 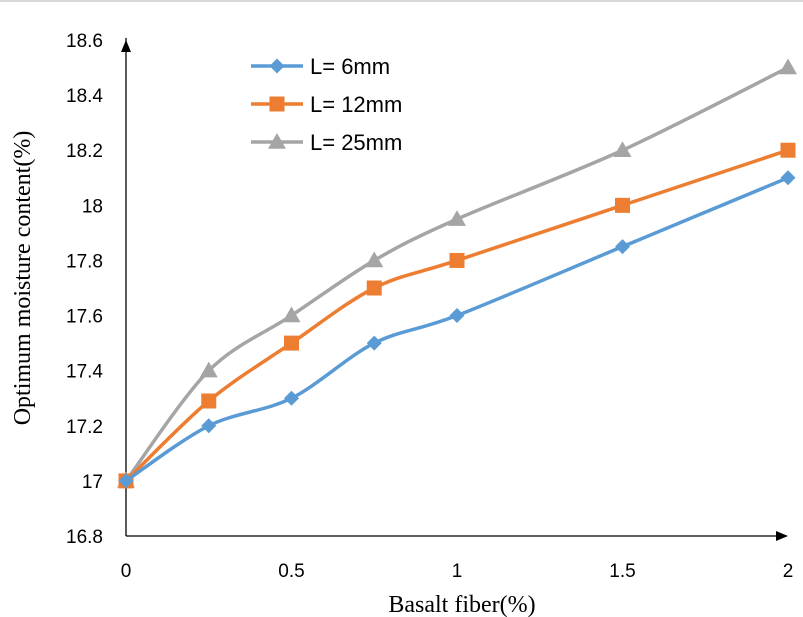 I want to click on y-tick-label: 18.6, so click(x=84, y=41).